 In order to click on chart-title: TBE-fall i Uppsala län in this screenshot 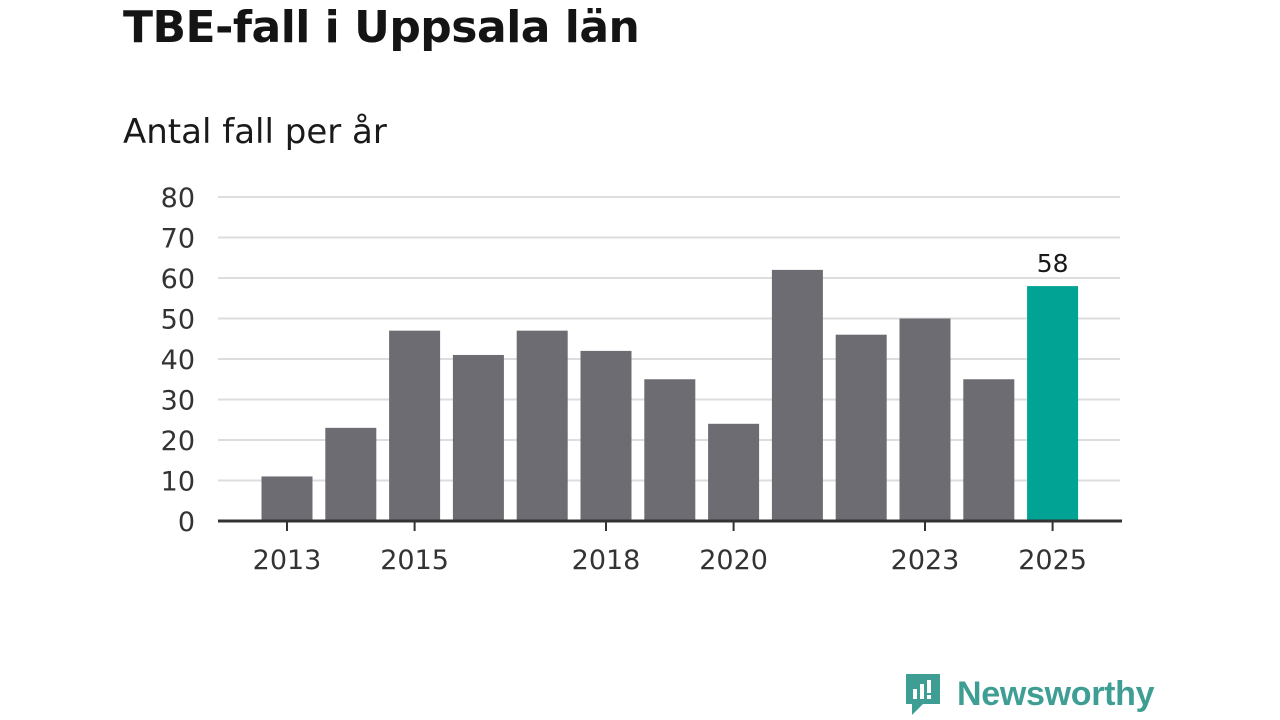, I will do `click(381, 27)`.